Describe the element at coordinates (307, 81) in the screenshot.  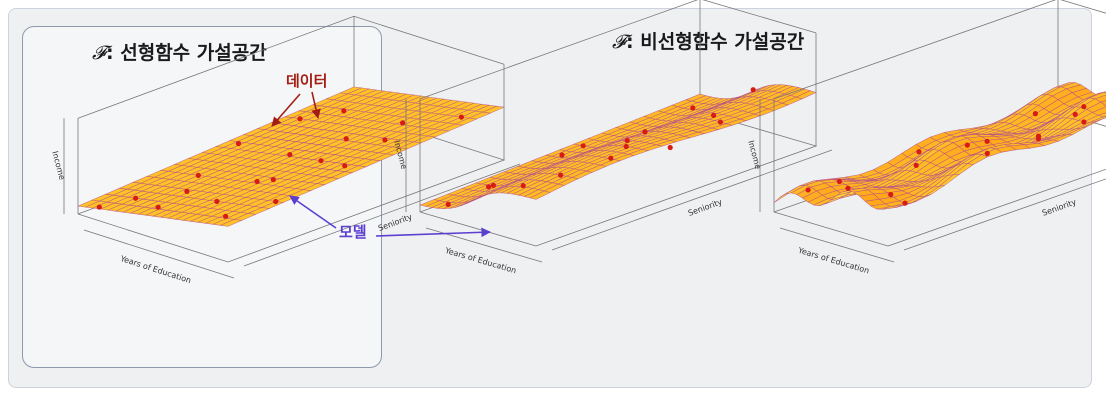
I see `data-label: 데이터` at that location.